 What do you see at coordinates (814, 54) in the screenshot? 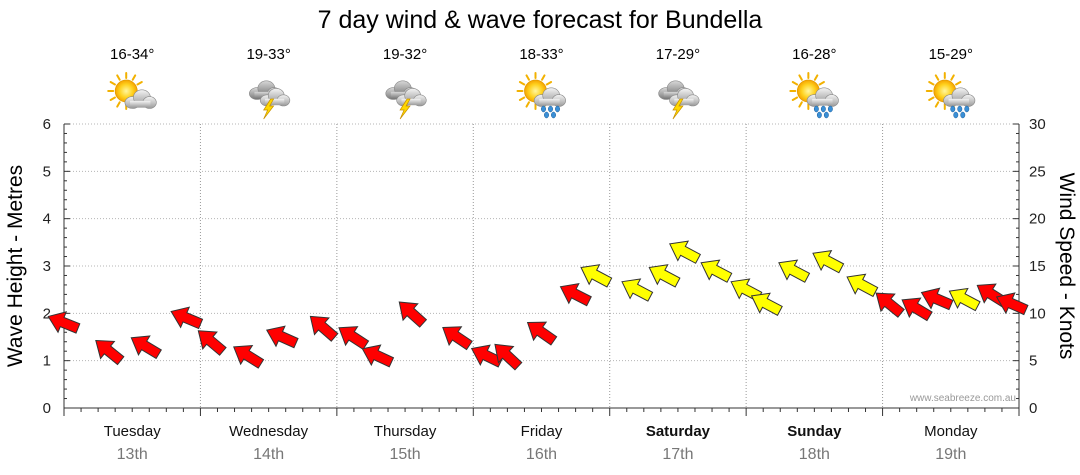
I see `temp-range: 16-28°` at bounding box center [814, 54].